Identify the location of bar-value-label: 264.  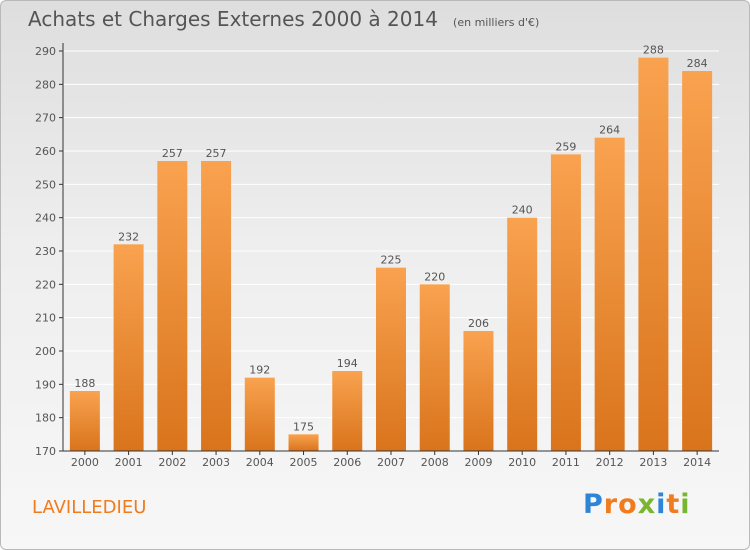
(609, 130).